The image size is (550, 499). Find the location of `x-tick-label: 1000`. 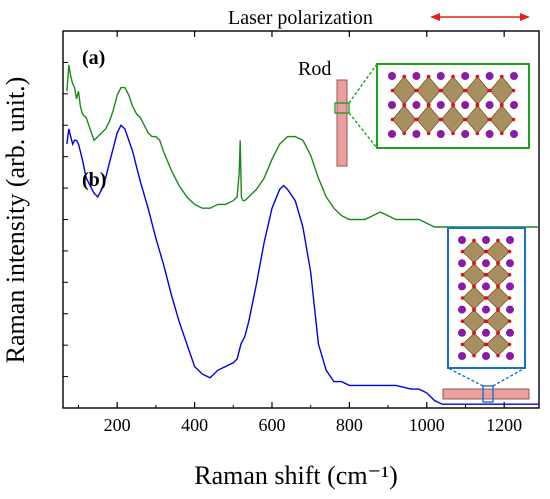

x-tick-label: 1000 is located at coordinates (427, 425).